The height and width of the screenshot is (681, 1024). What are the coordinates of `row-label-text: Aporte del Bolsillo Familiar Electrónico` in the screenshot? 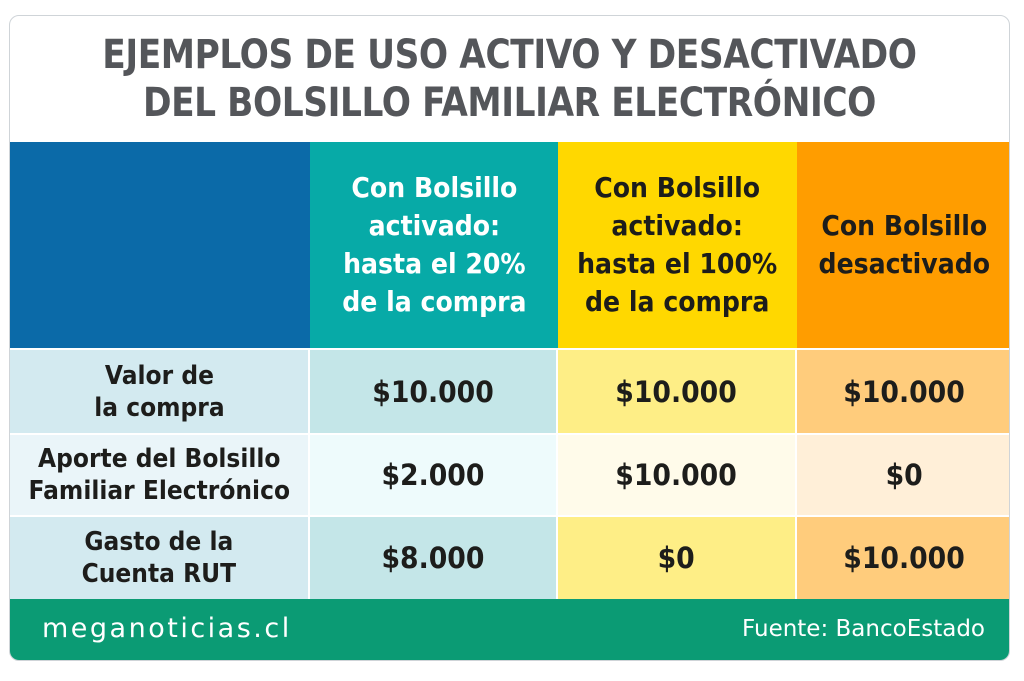 It's located at (159, 475).